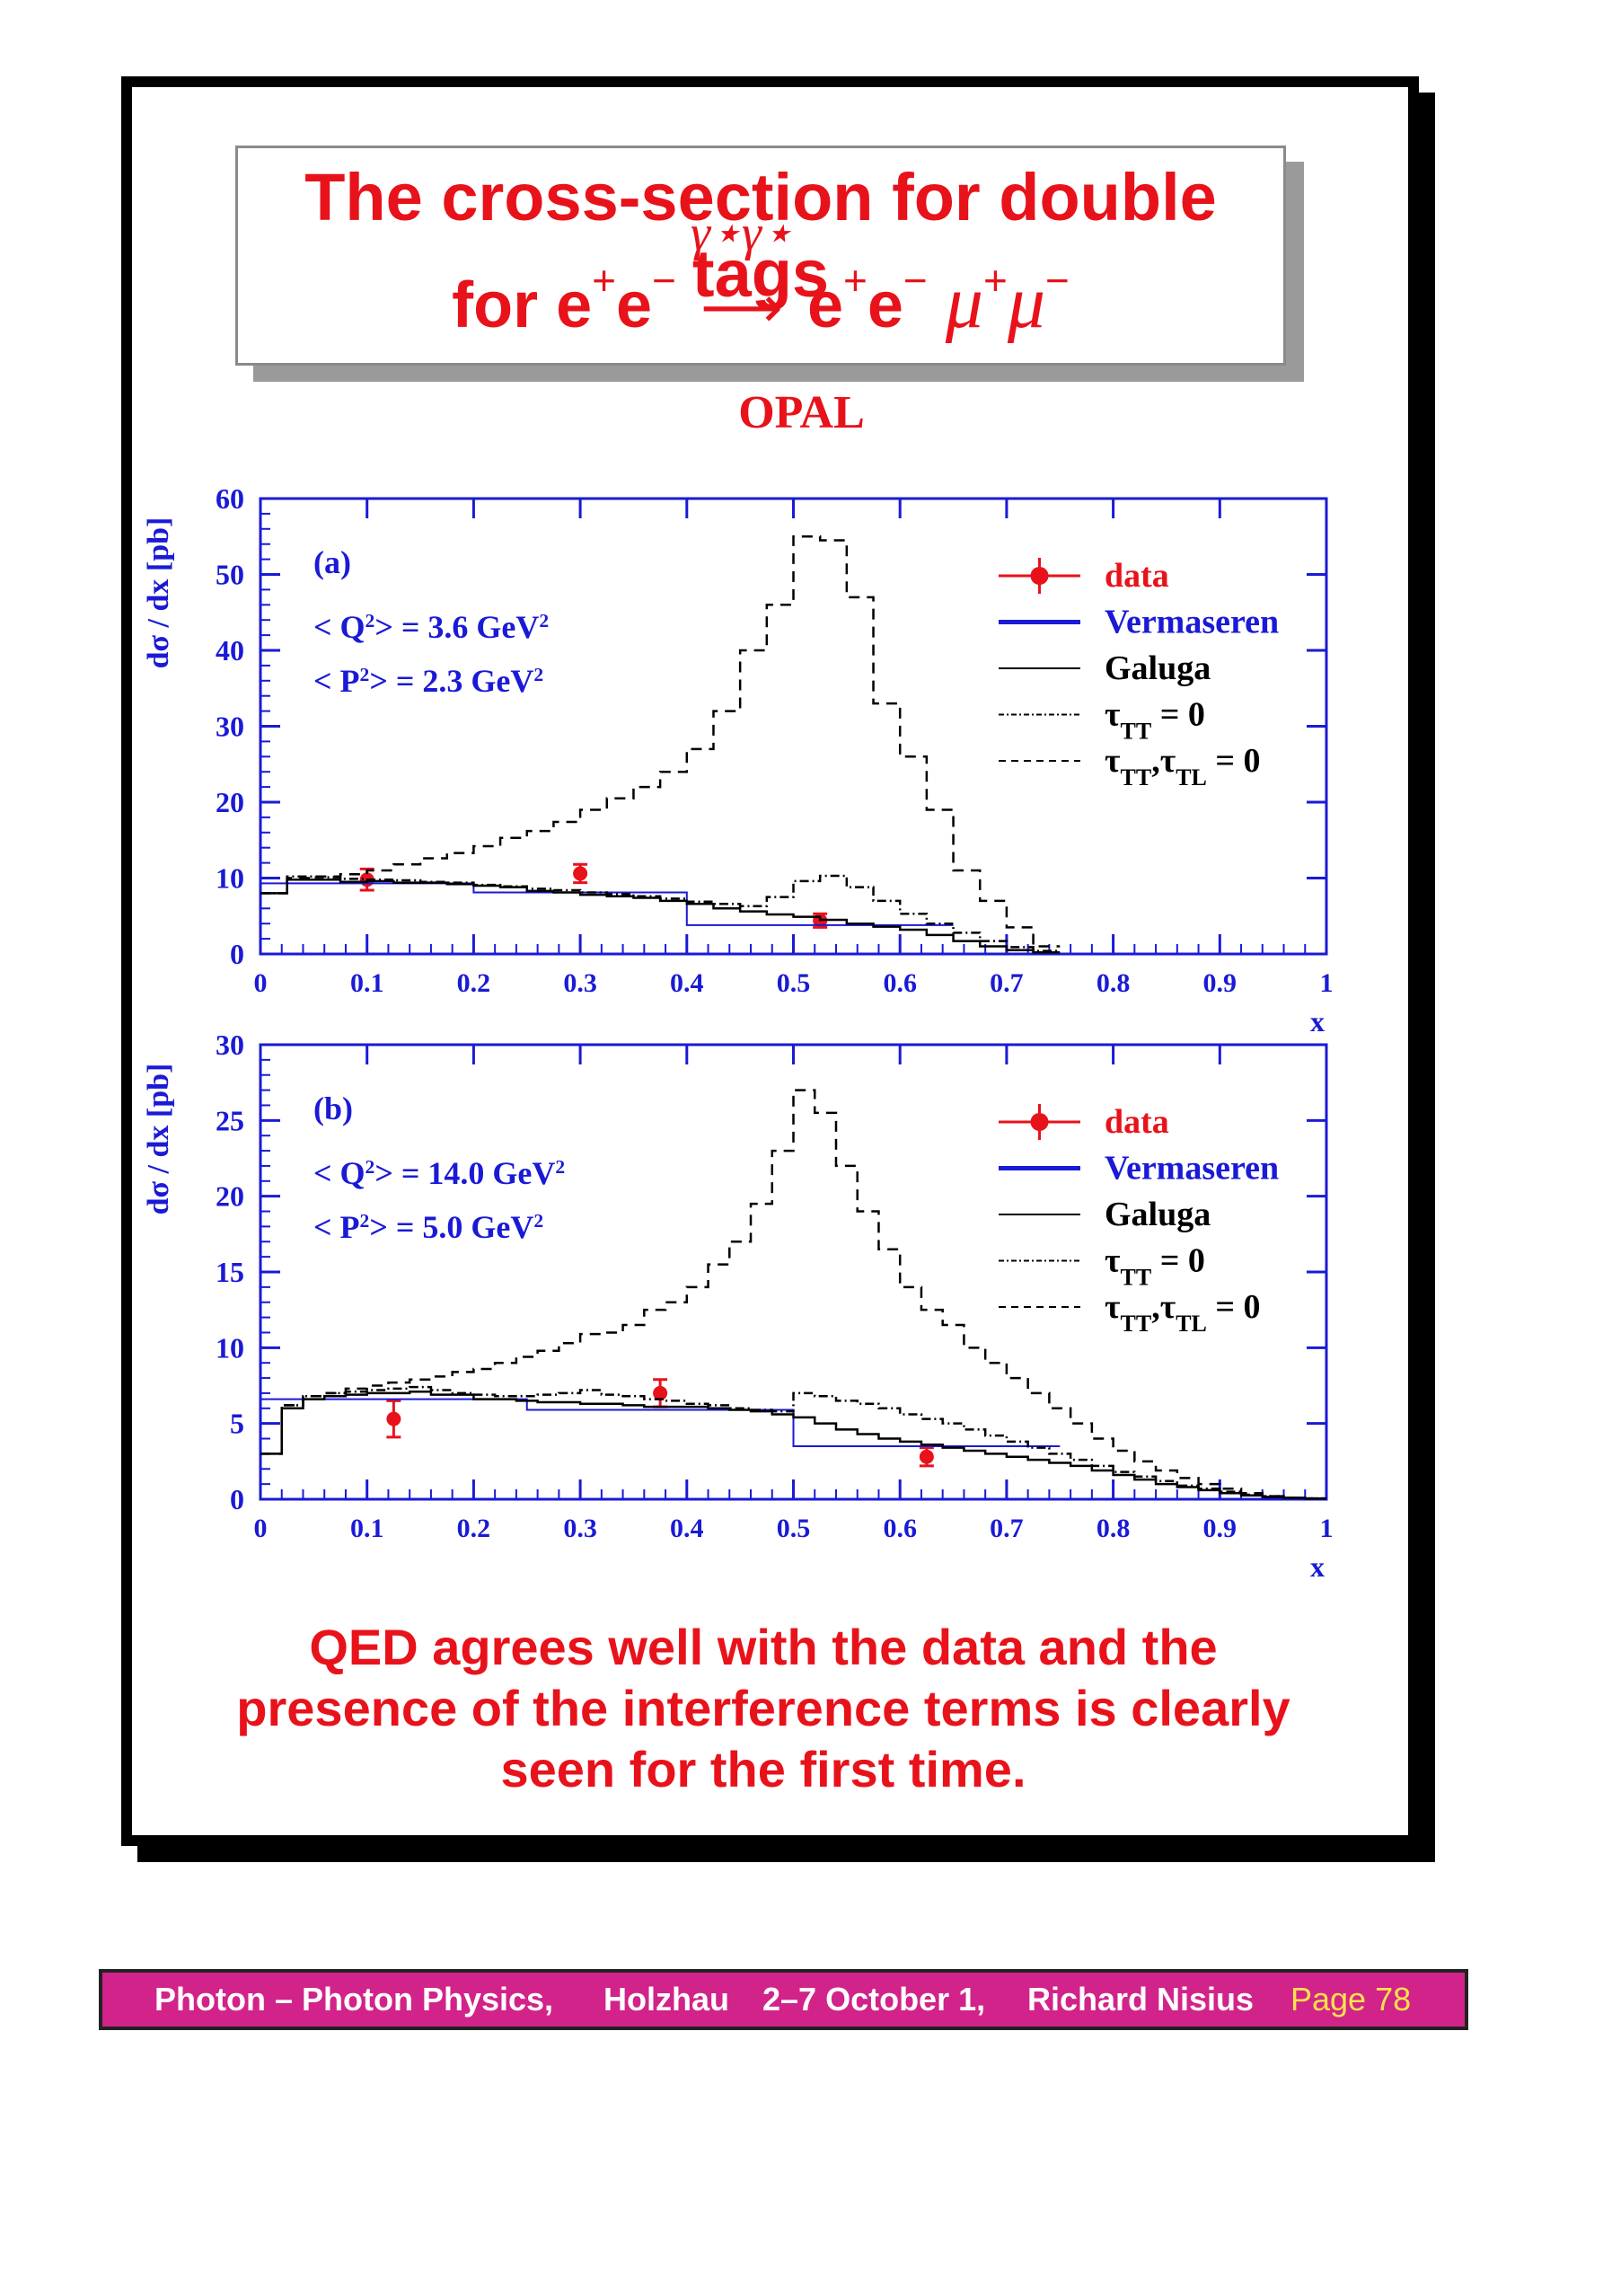 This screenshot has height=2296, width=1603. What do you see at coordinates (874, 1999) in the screenshot?
I see `footer-date: 2–7 October 1,` at bounding box center [874, 1999].